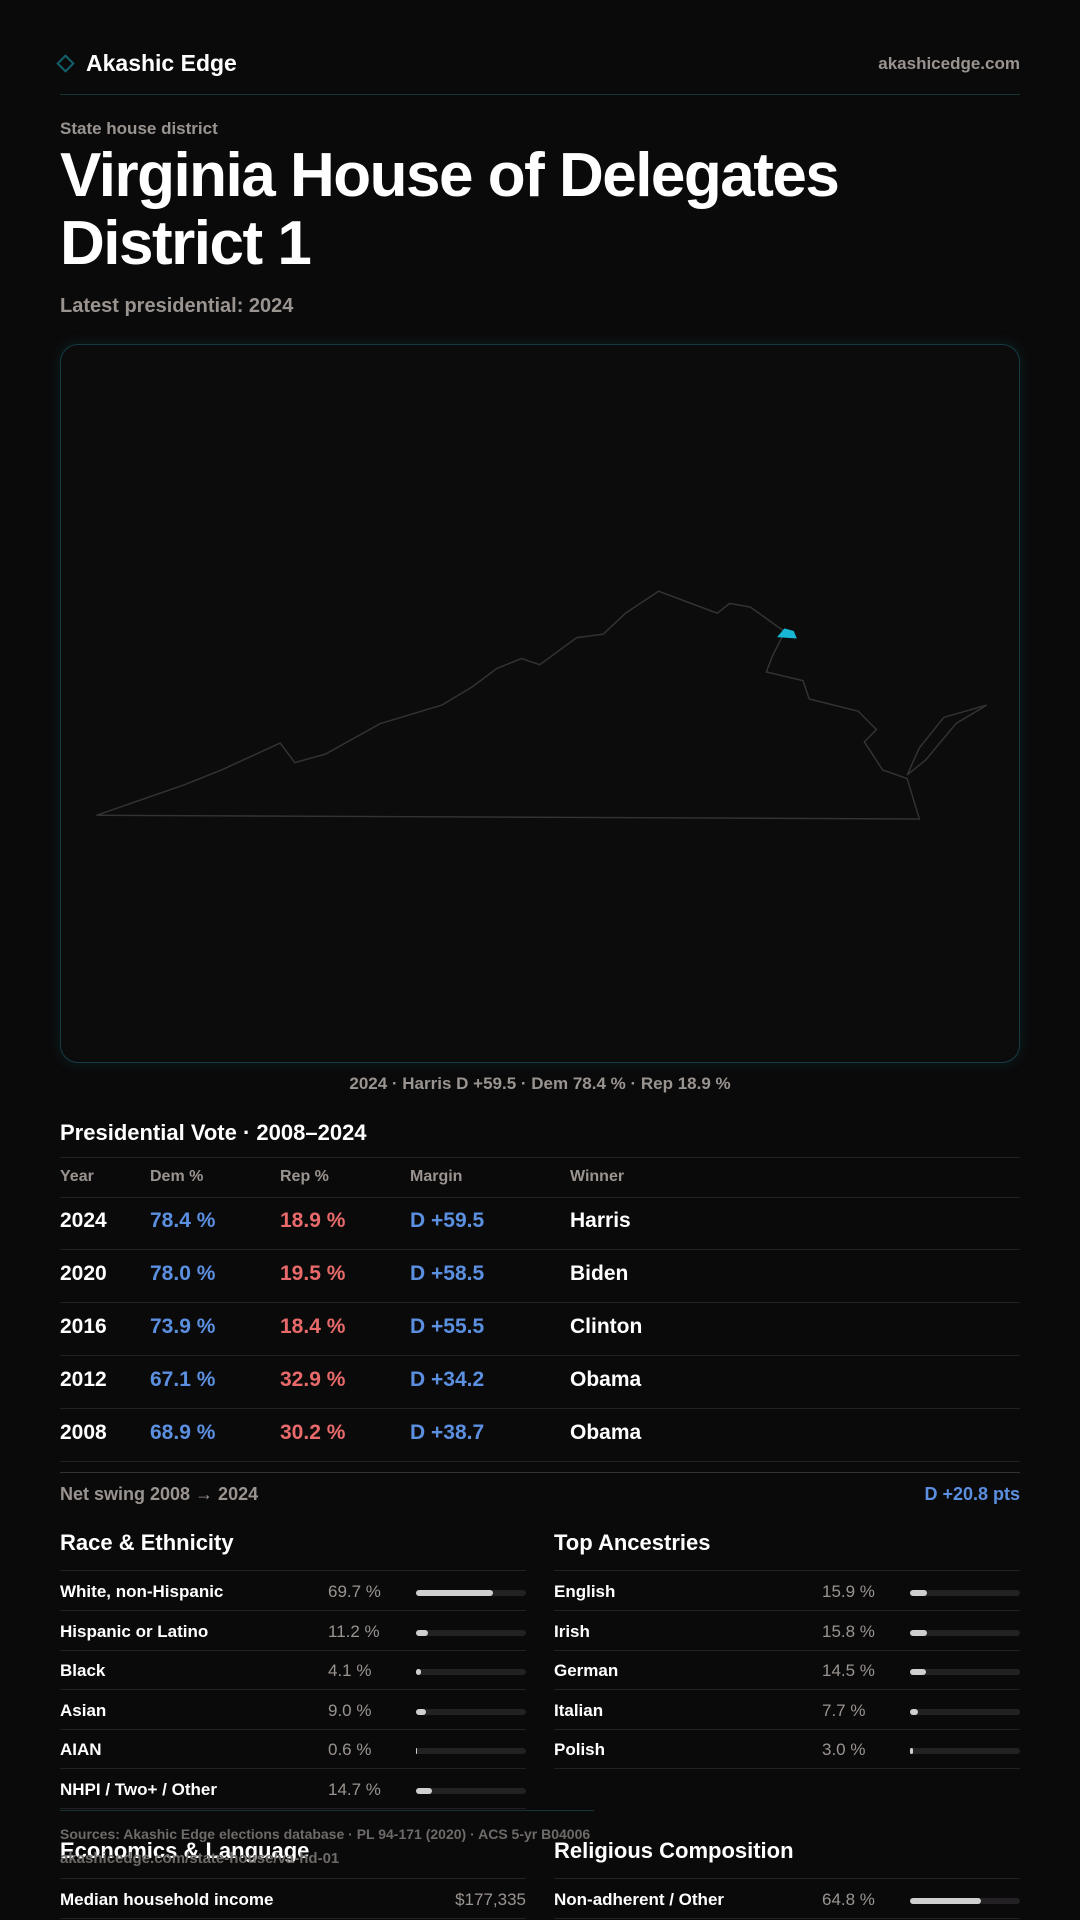  Describe the element at coordinates (600, 1220) in the screenshot. I see `table-cell: Harris` at that location.